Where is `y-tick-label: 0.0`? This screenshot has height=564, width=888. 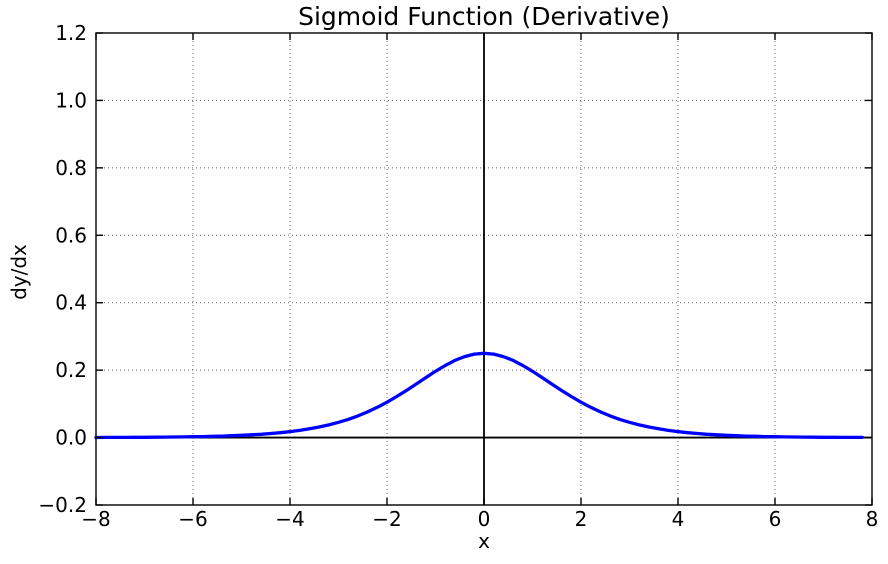
y-tick-label: 0.0 is located at coordinates (71, 438).